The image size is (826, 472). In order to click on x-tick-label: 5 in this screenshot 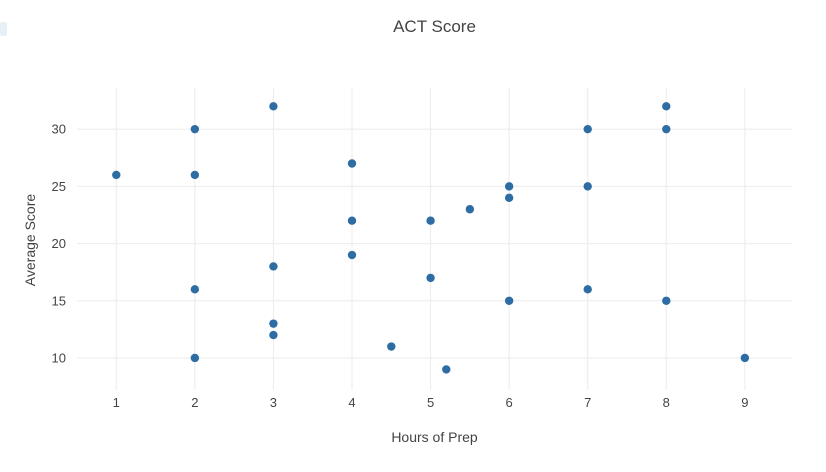, I will do `click(430, 402)`.